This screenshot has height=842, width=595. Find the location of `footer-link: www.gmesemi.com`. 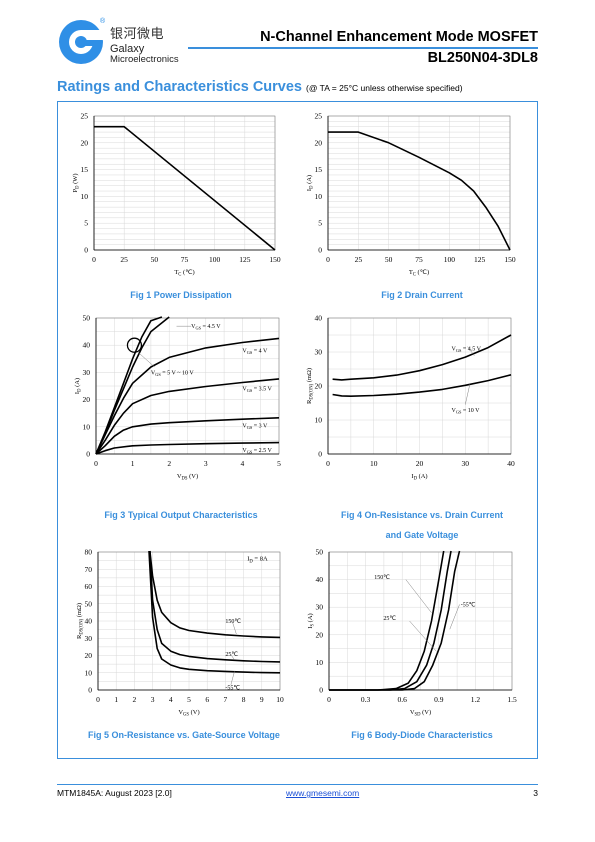

footer-link: www.gmesemi.com is located at coordinates (323, 793).